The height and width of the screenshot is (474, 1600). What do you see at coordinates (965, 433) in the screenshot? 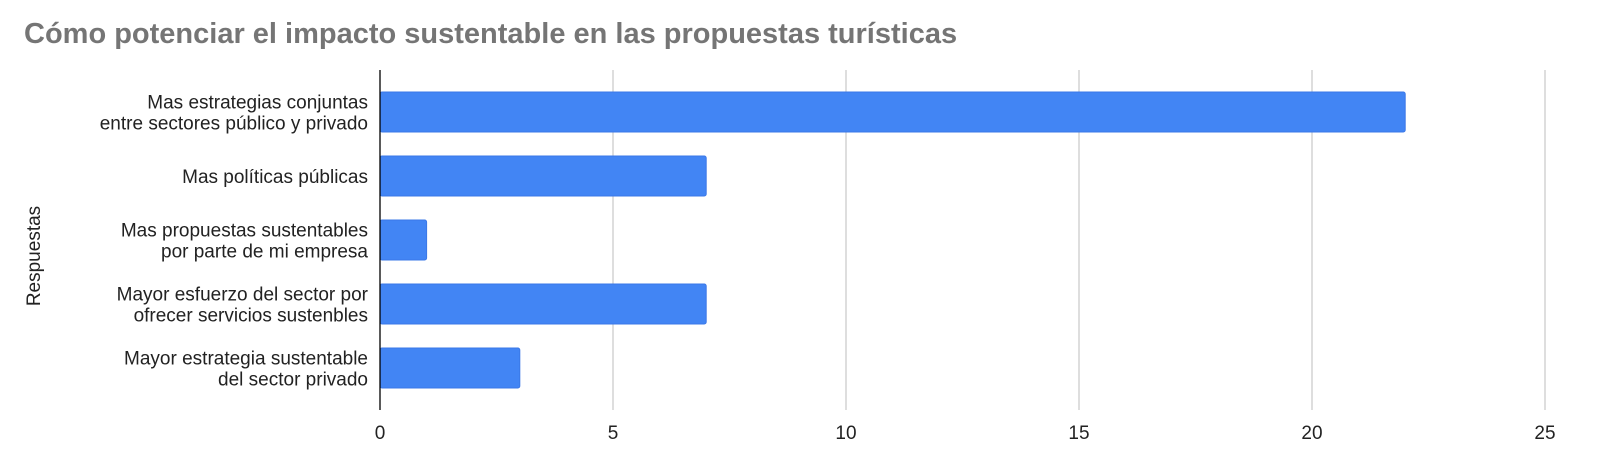
I see `tick-labels: 0 5 10 15 20 25` at bounding box center [965, 433].